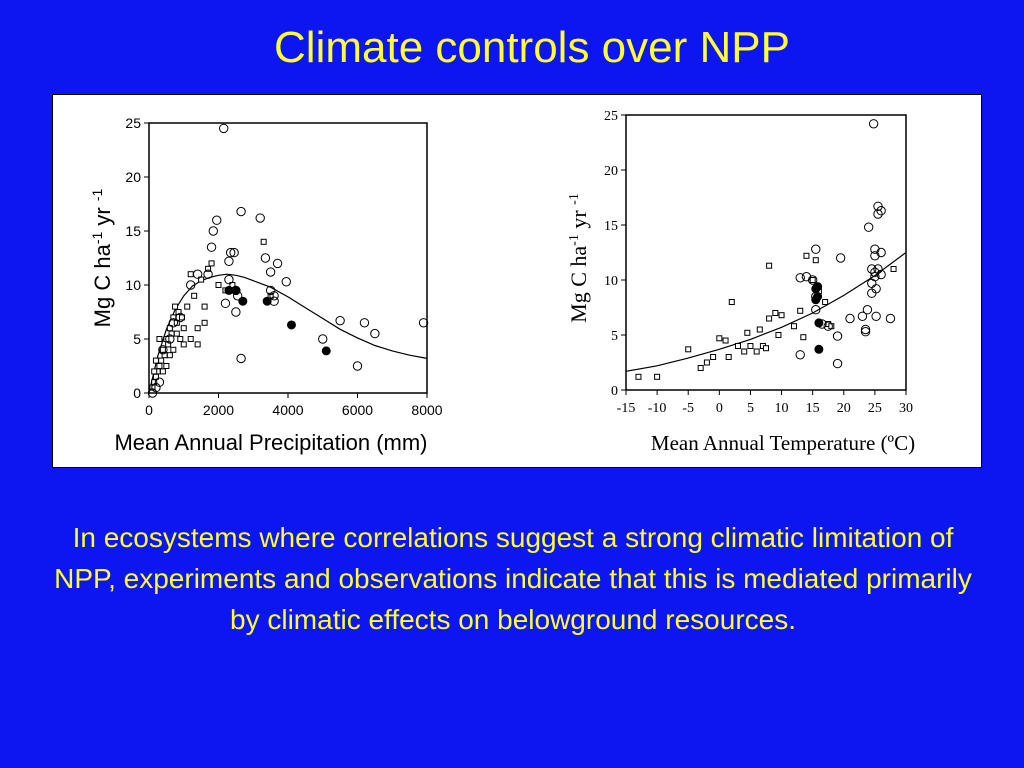 Image resolution: width=1024 pixels, height=768 pixels. Describe the element at coordinates (688, 408) in the screenshot. I see `chart2-x-tick-label: -5` at that location.